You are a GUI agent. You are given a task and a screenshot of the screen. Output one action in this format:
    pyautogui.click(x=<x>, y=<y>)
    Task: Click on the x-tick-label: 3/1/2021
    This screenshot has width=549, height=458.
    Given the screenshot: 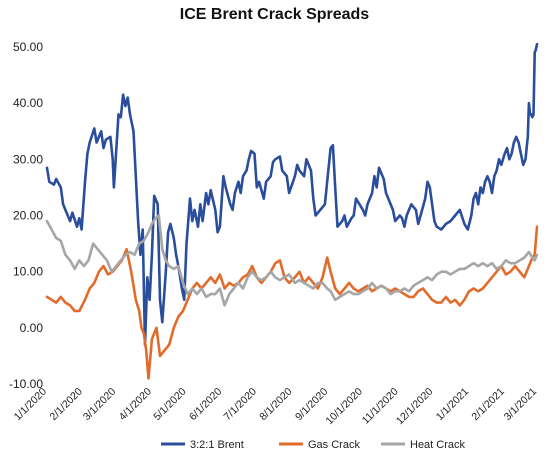 What is the action you would take?
    pyautogui.click(x=520, y=404)
    